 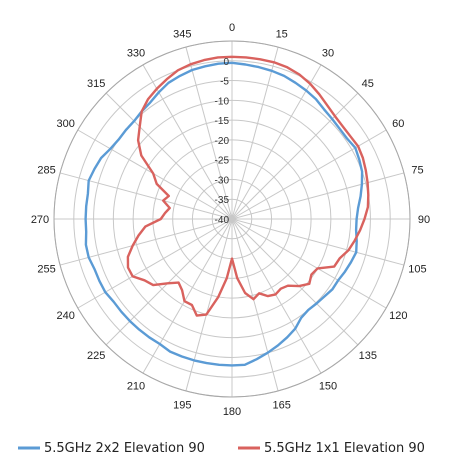 I want to click on angle-tick-label: 195, so click(x=182, y=405).